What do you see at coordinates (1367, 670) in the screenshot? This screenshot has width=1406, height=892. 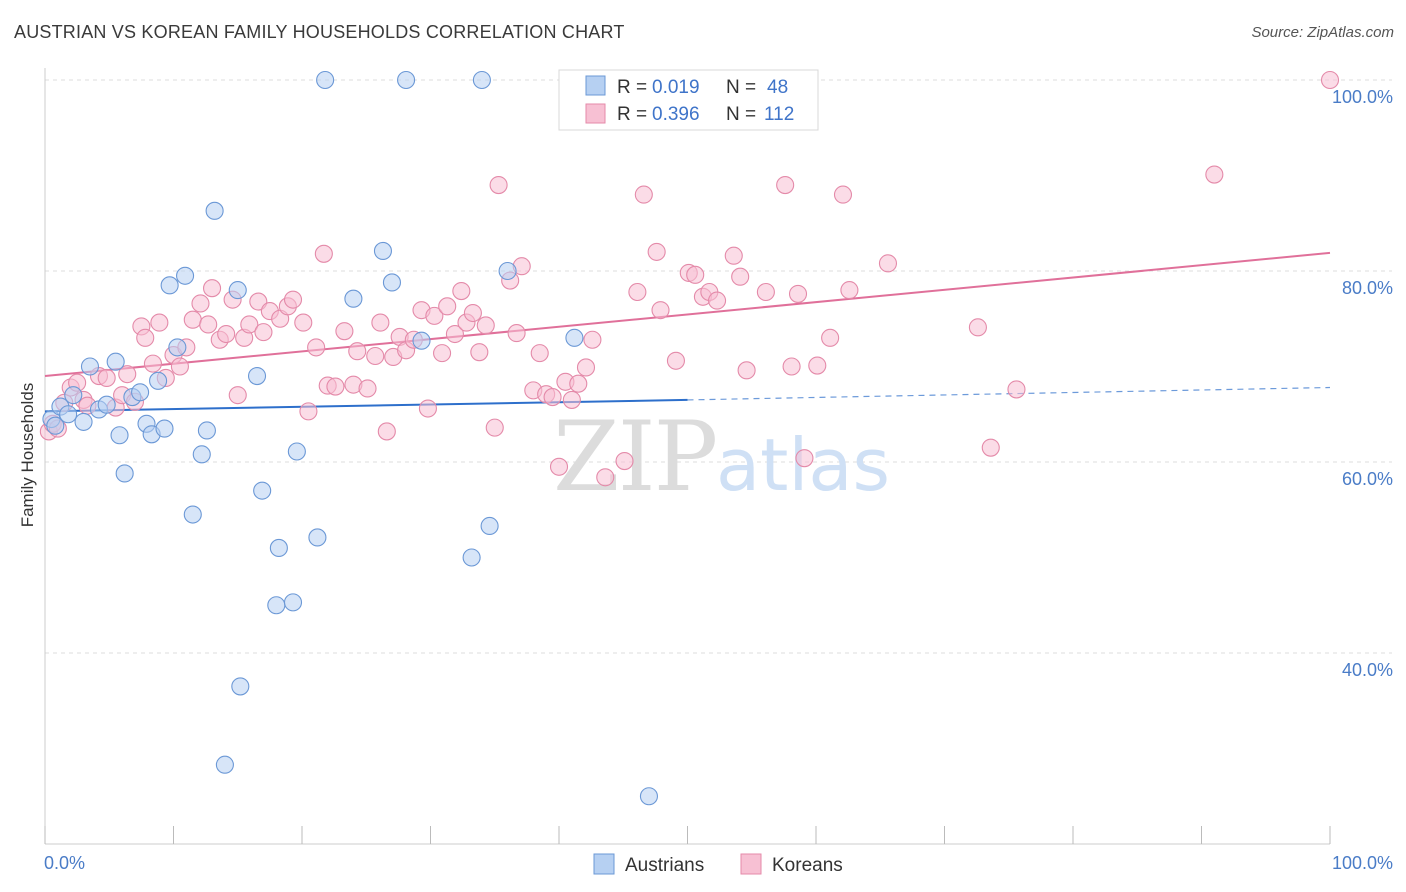 I see `y-tick-label-40: 40.0%` at bounding box center [1367, 670].